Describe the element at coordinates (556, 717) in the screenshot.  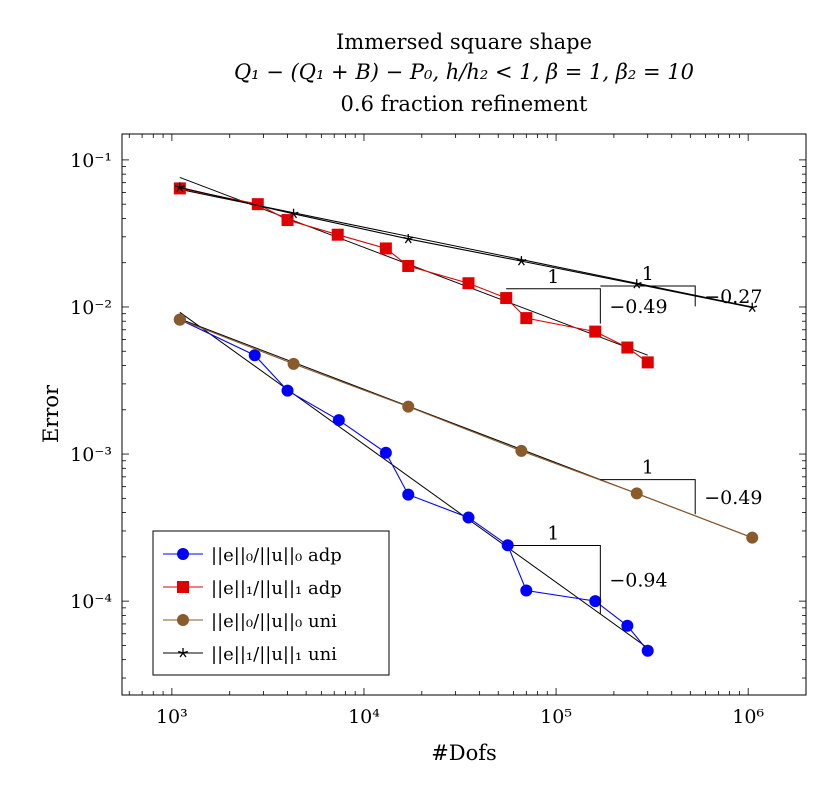
I see `x-tick-label: 10⁵` at that location.